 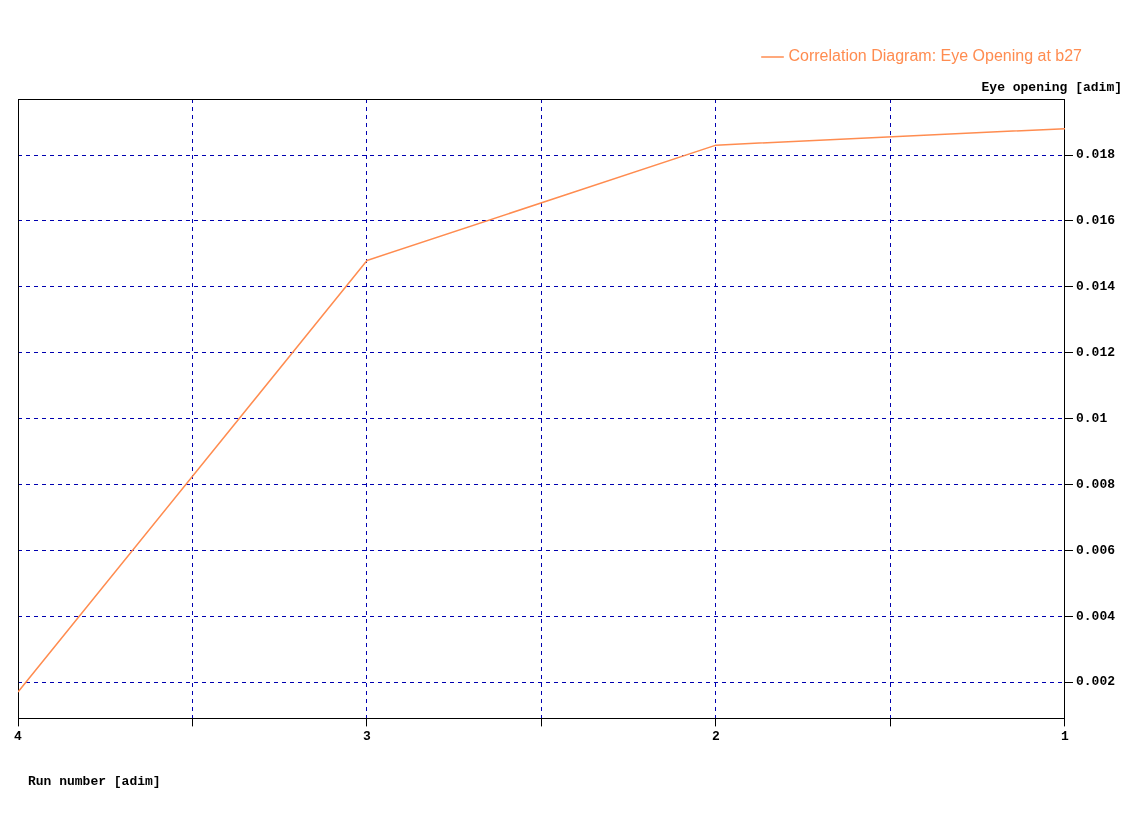 What do you see at coordinates (367, 737) in the screenshot?
I see `x-tick-label: 3` at bounding box center [367, 737].